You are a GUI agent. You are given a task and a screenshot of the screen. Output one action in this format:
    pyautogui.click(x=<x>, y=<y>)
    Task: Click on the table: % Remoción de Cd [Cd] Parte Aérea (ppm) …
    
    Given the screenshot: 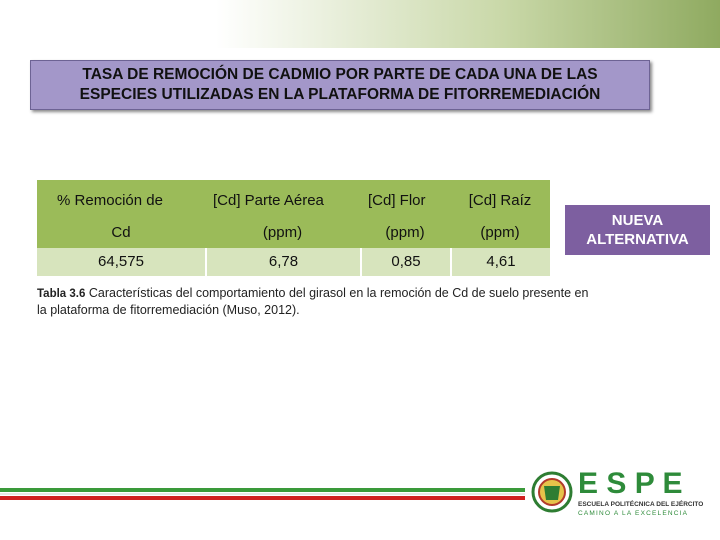 What is the action you would take?
    pyautogui.click(x=293, y=228)
    